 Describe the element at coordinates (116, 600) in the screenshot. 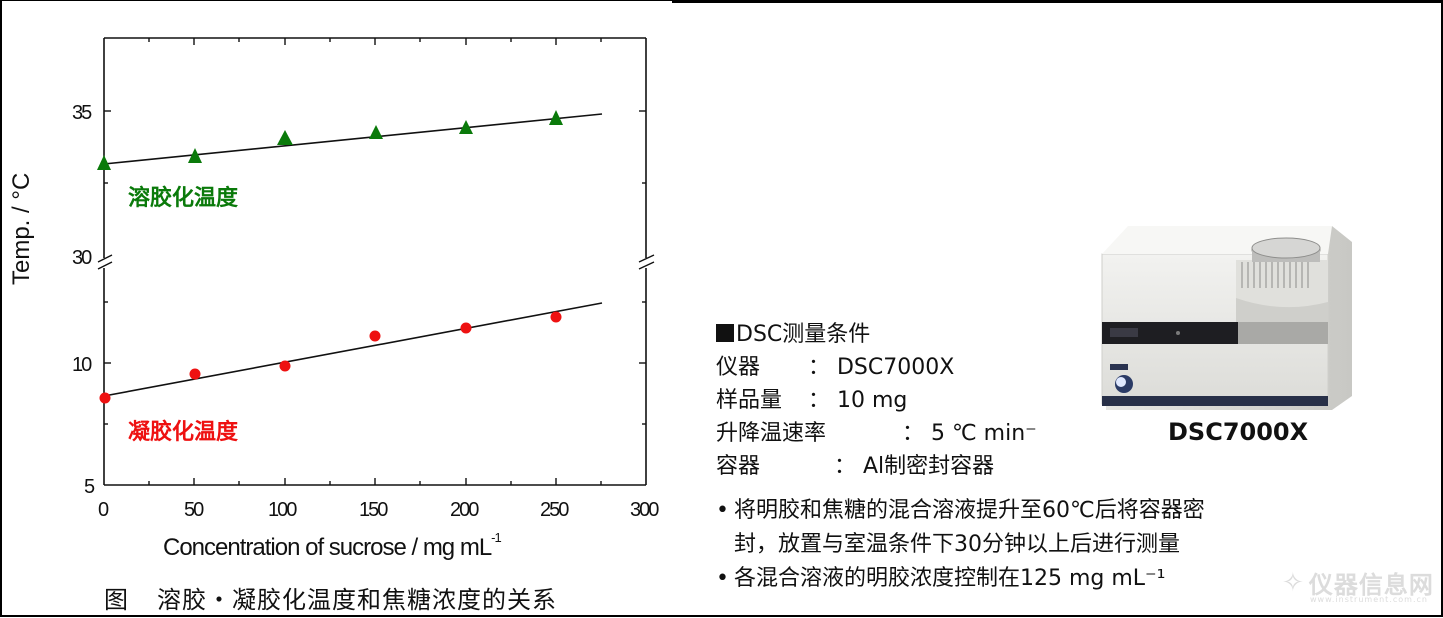

I see `caption-prefix: 图` at that location.